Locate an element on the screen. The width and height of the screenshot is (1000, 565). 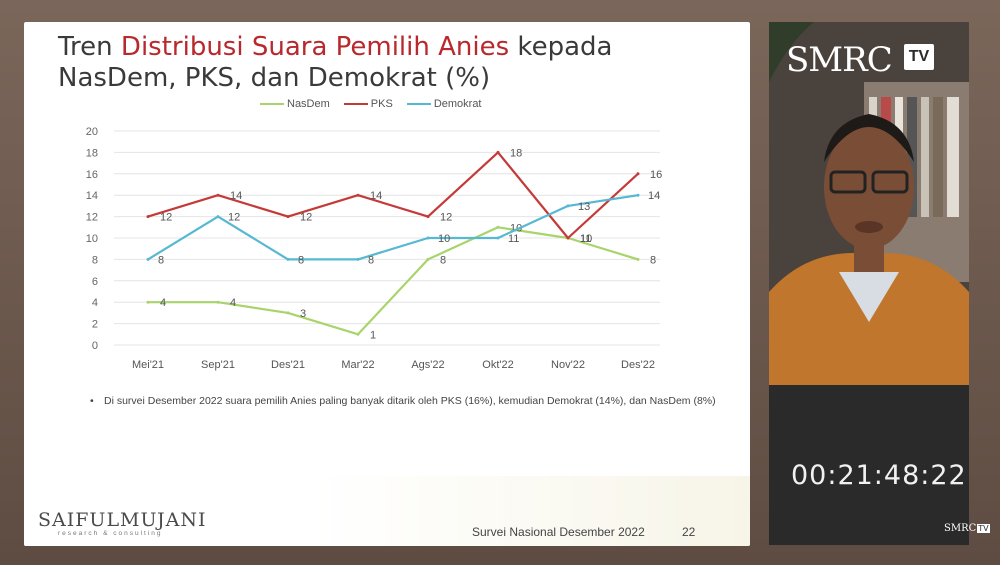
saifulmujani-logo: SAIFULMUJANI is located at coordinates (122, 520).